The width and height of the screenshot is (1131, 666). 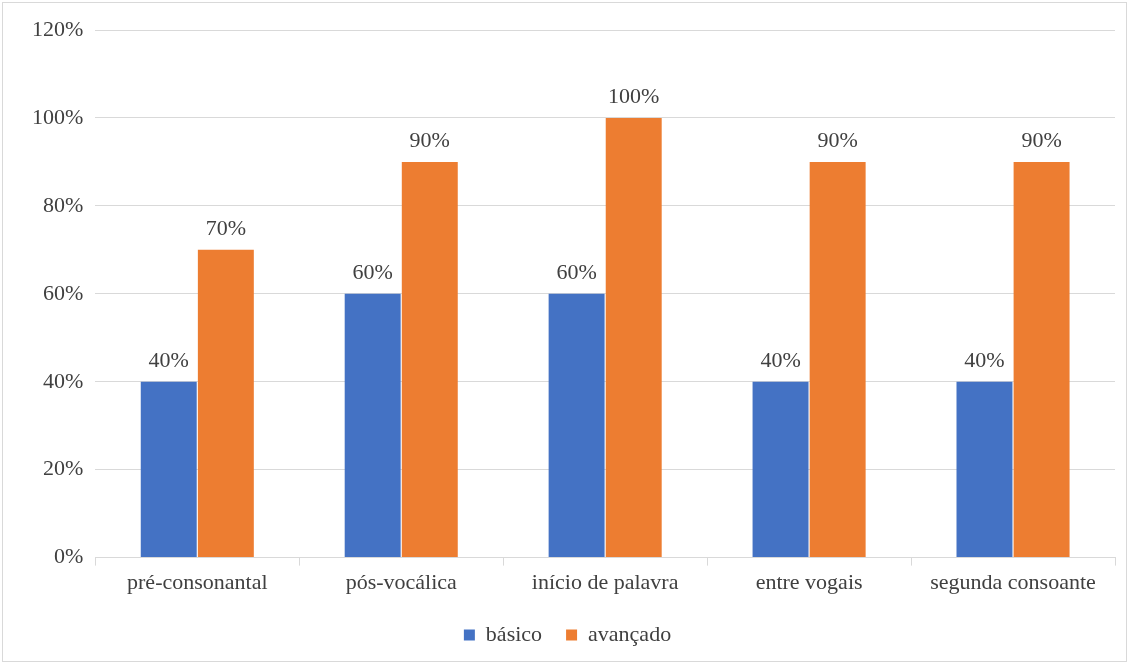 What do you see at coordinates (809, 581) in the screenshot?
I see `x-tick-label: entre vogais` at bounding box center [809, 581].